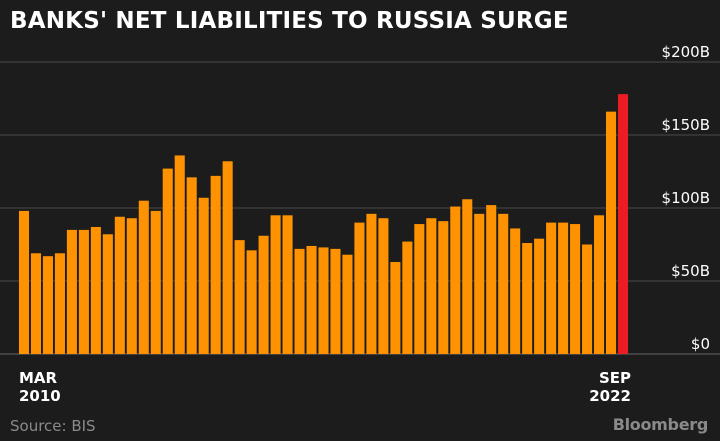 The width and height of the screenshot is (720, 441). Describe the element at coordinates (610, 396) in the screenshot. I see `x-tick-label: 2022` at that location.